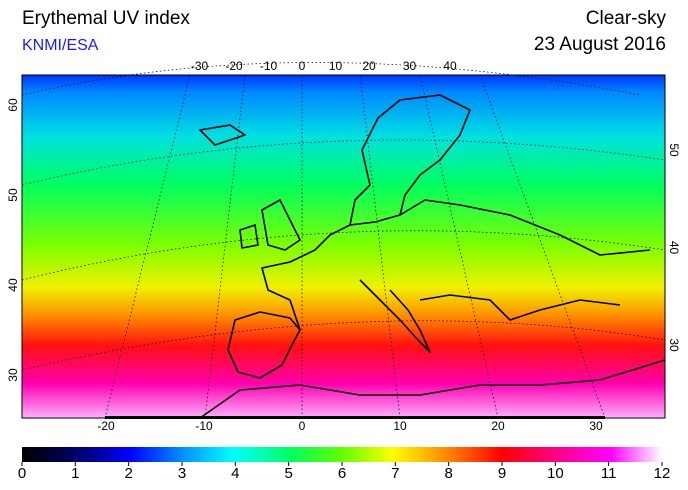 Image resolution: width=688 pixels, height=490 pixels. Describe the element at coordinates (410, 66) in the screenshot. I see `top-longitude-label: 30` at that location.